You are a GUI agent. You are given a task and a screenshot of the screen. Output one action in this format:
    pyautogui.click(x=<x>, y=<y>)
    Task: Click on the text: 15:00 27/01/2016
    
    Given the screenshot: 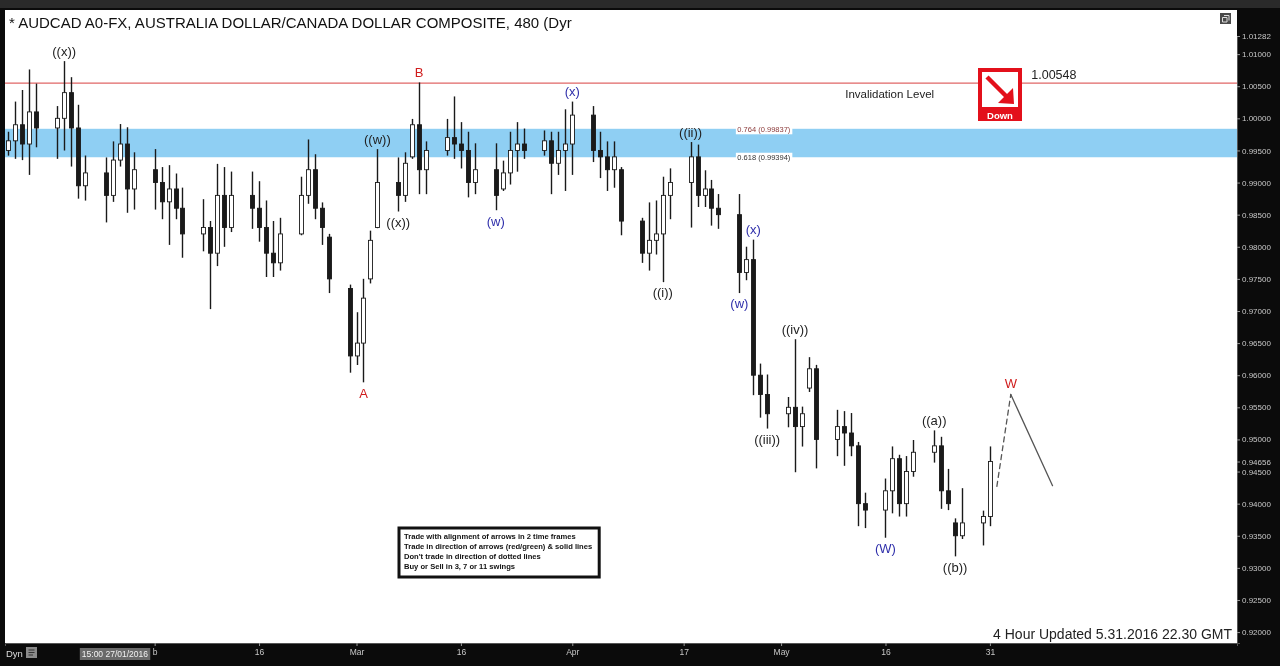 What is the action you would take?
    pyautogui.click(x=115, y=654)
    